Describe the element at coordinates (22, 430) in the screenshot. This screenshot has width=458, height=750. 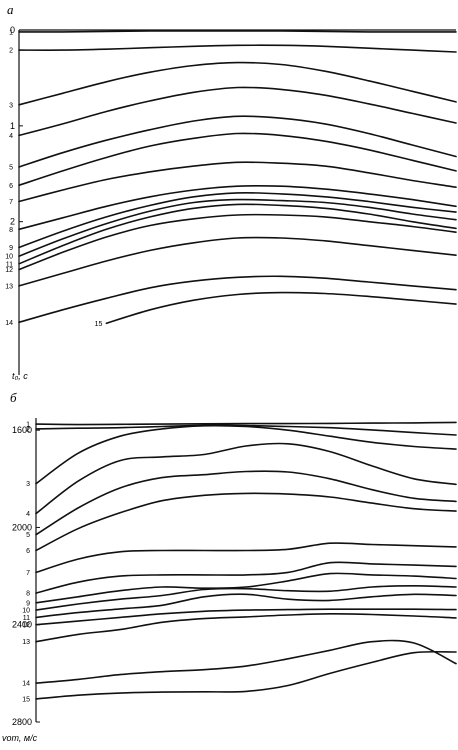
I see `y-tick-label: 1600` at that location.